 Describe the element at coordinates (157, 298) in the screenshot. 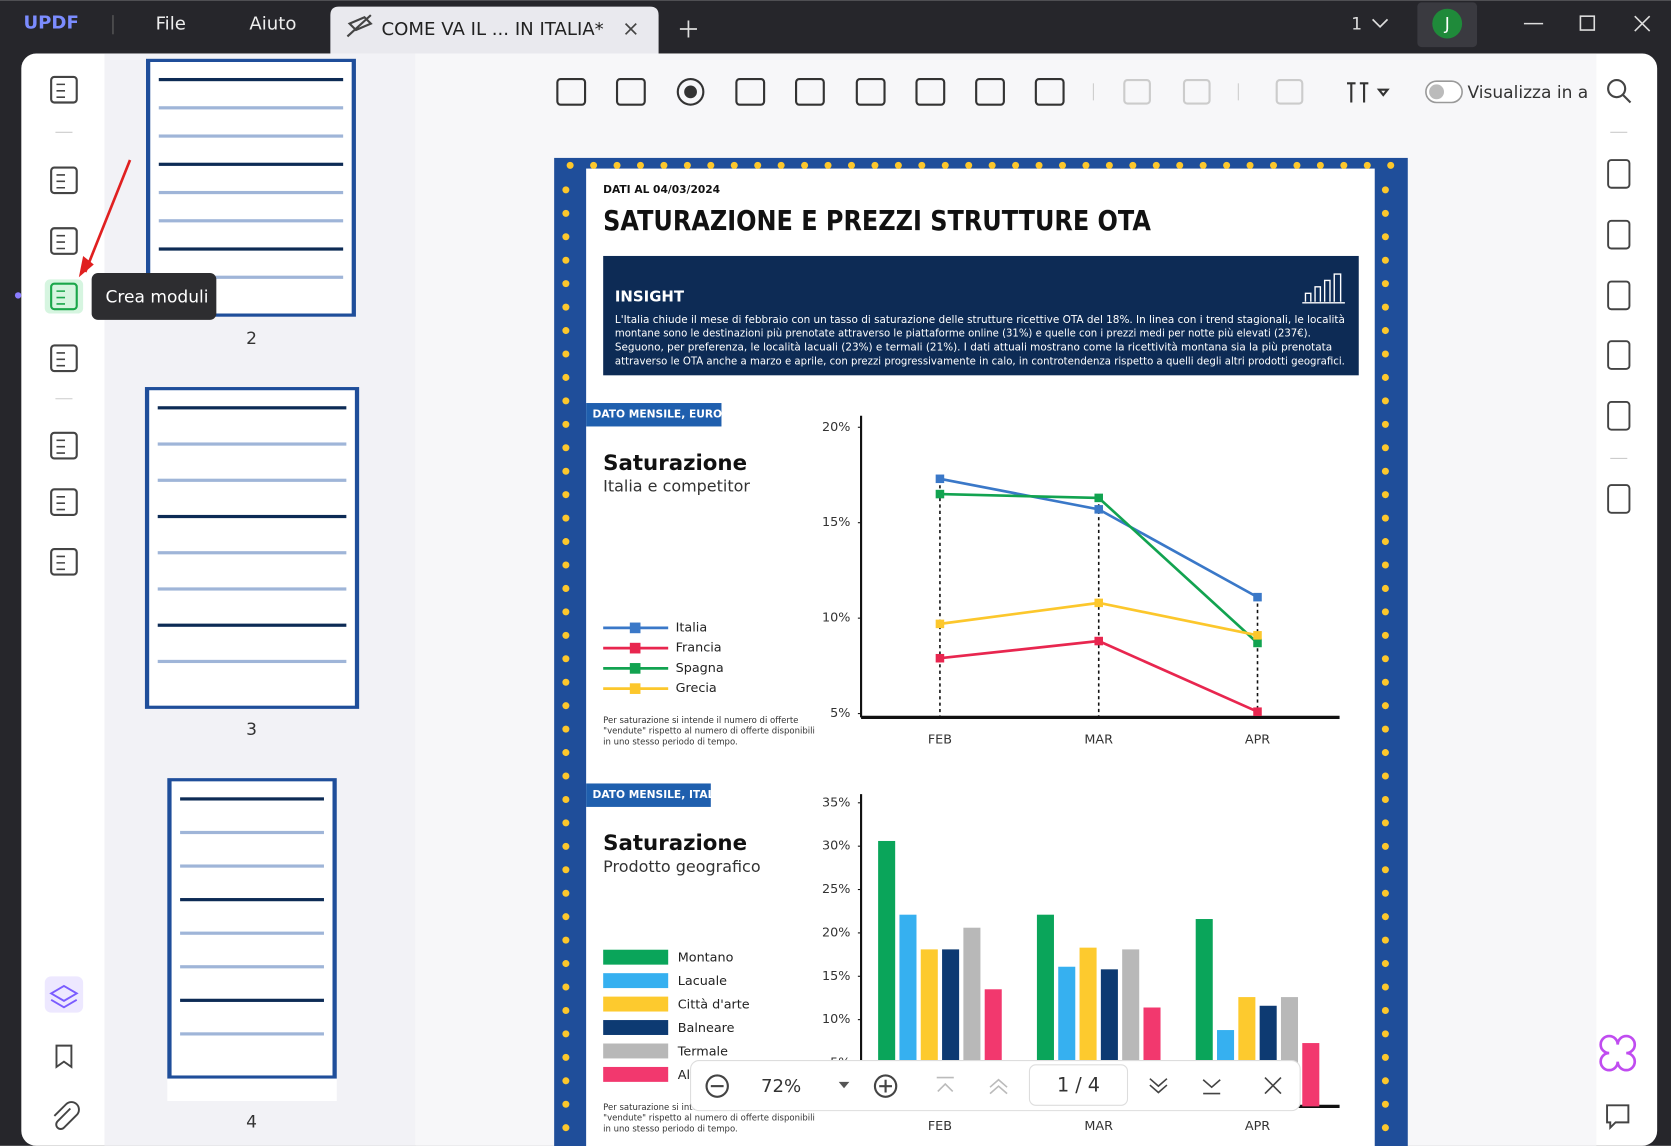

I see `tooltip-text: Crea moduli` at that location.